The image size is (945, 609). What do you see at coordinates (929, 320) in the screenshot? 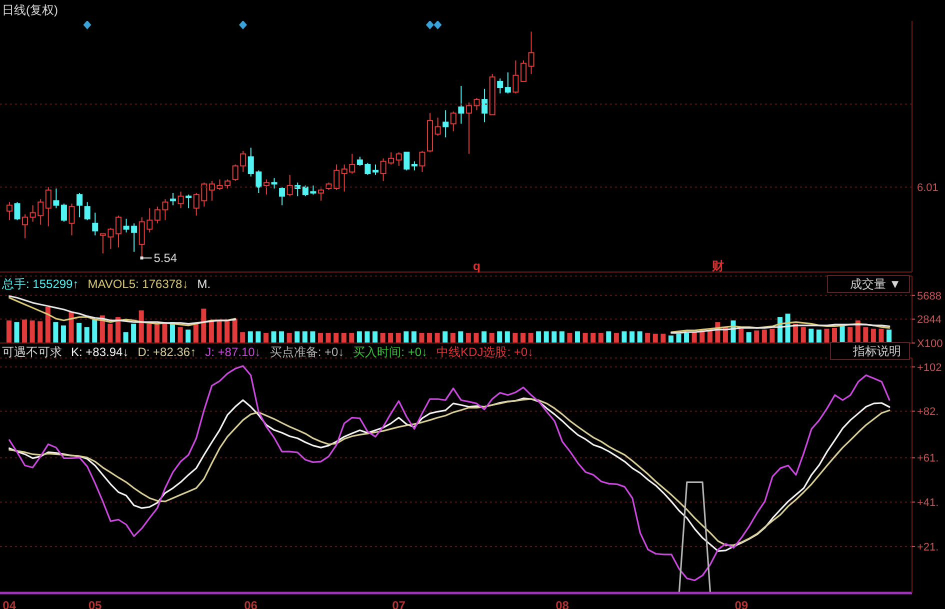
I see `y-tick-label: 2844` at bounding box center [929, 320].